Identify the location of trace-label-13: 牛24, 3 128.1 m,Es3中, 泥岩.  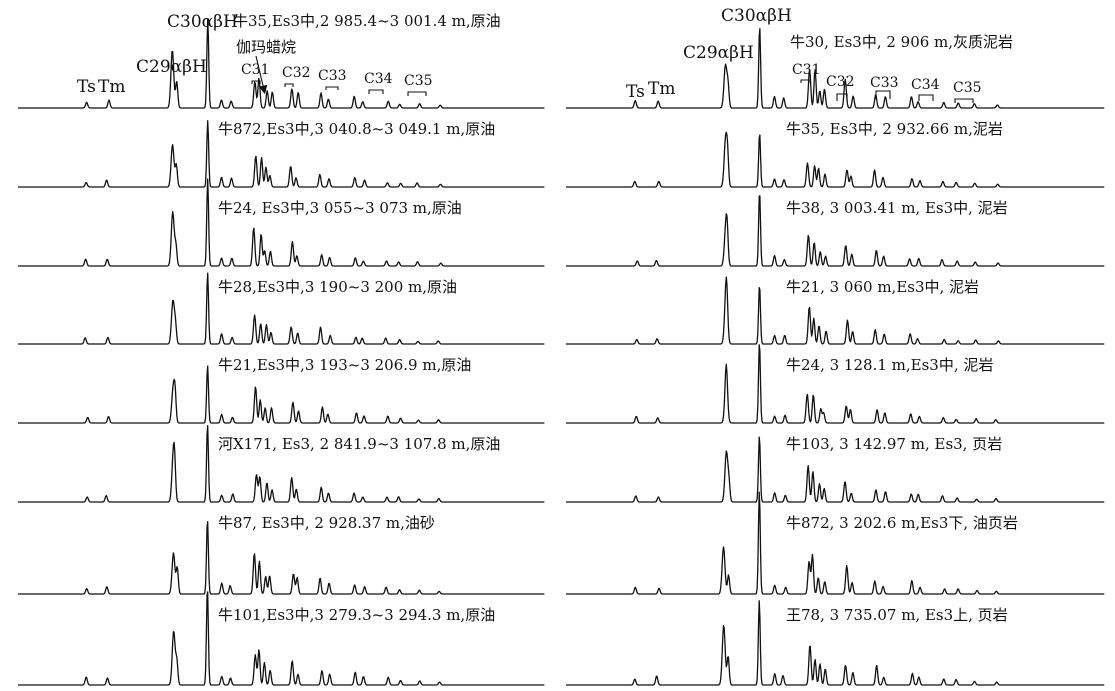
(889, 365).